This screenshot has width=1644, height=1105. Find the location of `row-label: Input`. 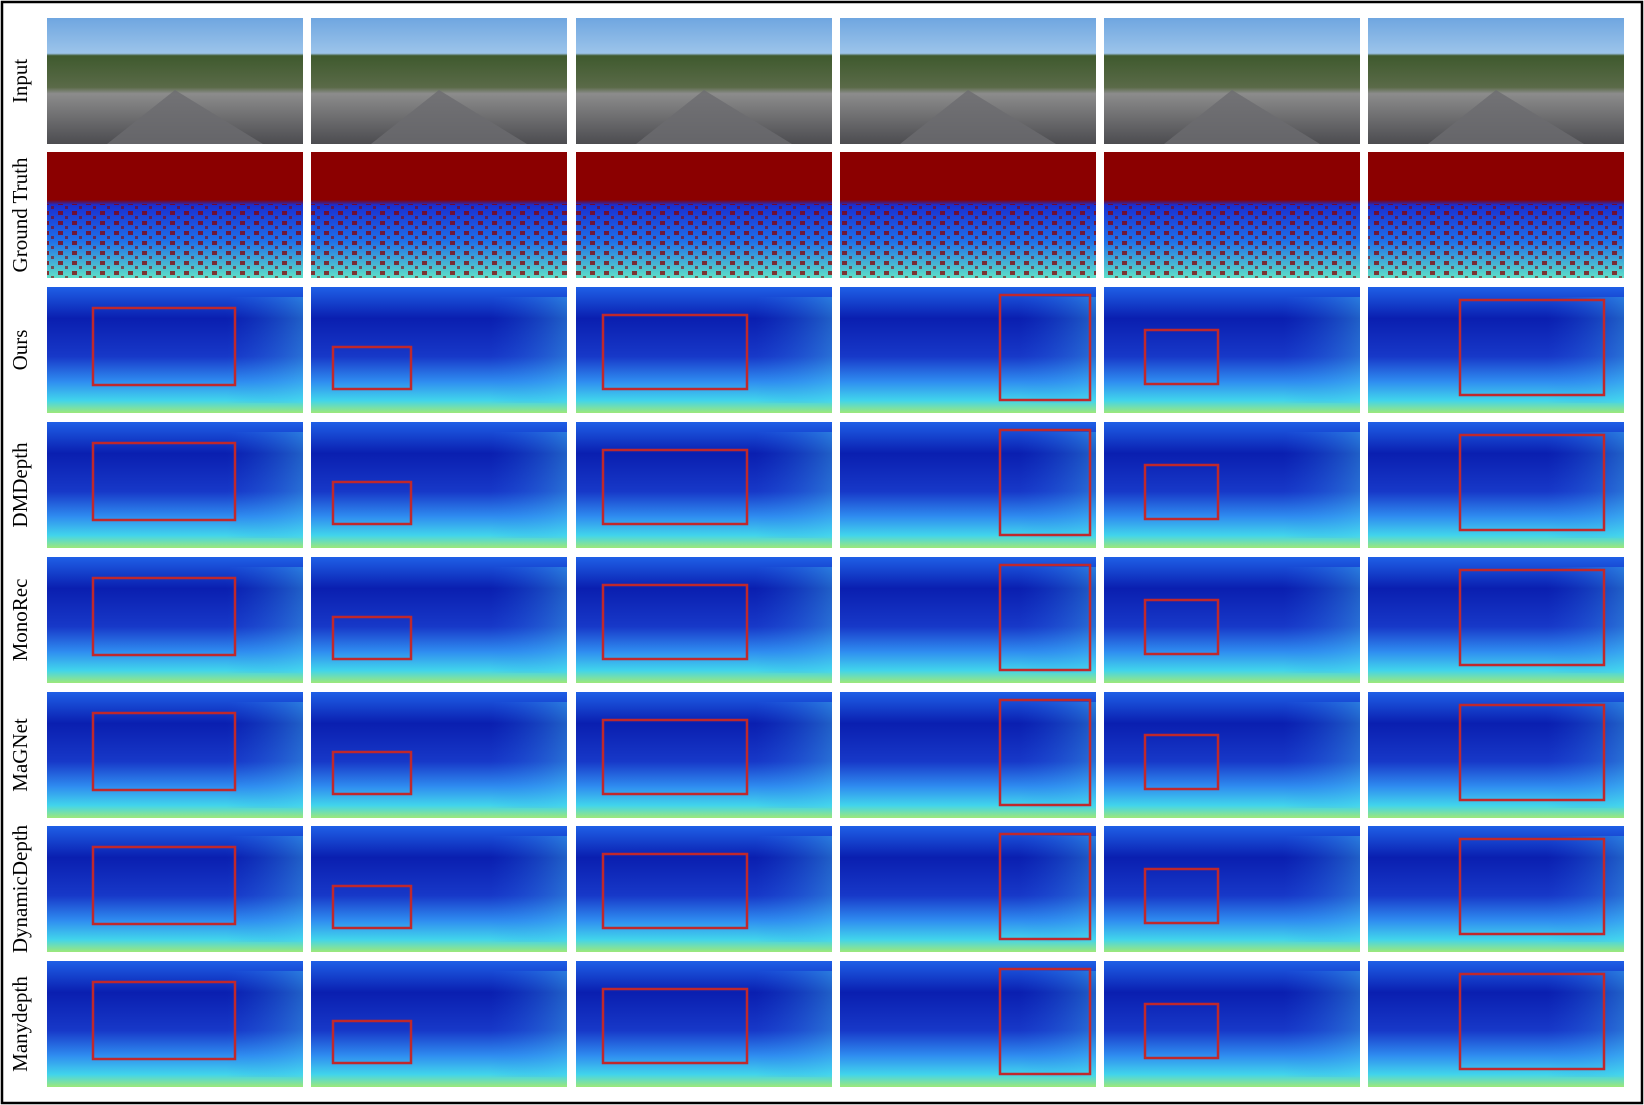

row-label: Input is located at coordinates (20, 81).